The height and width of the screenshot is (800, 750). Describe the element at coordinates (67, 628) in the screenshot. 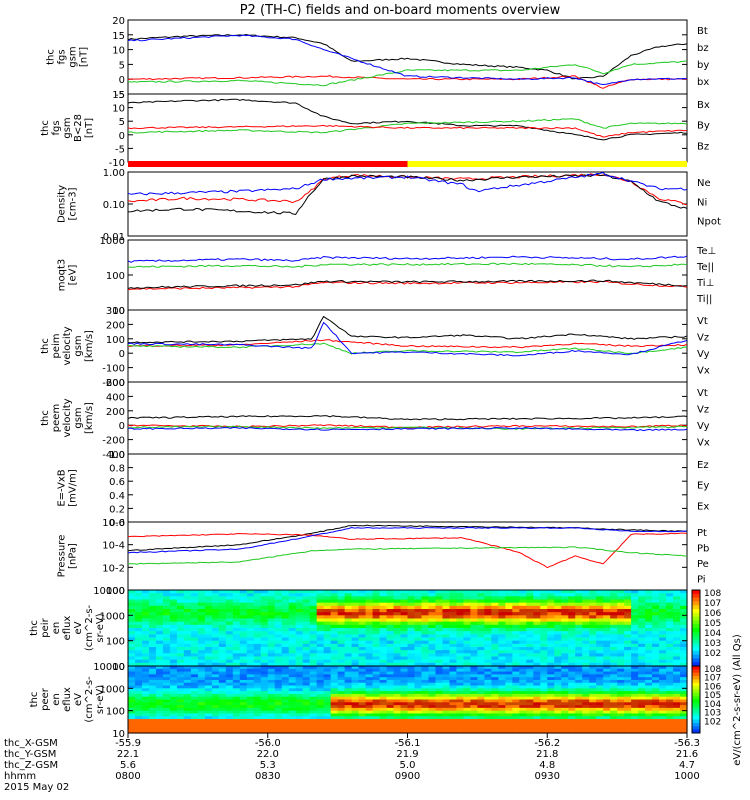

I see `y-axis-label: eflux` at that location.